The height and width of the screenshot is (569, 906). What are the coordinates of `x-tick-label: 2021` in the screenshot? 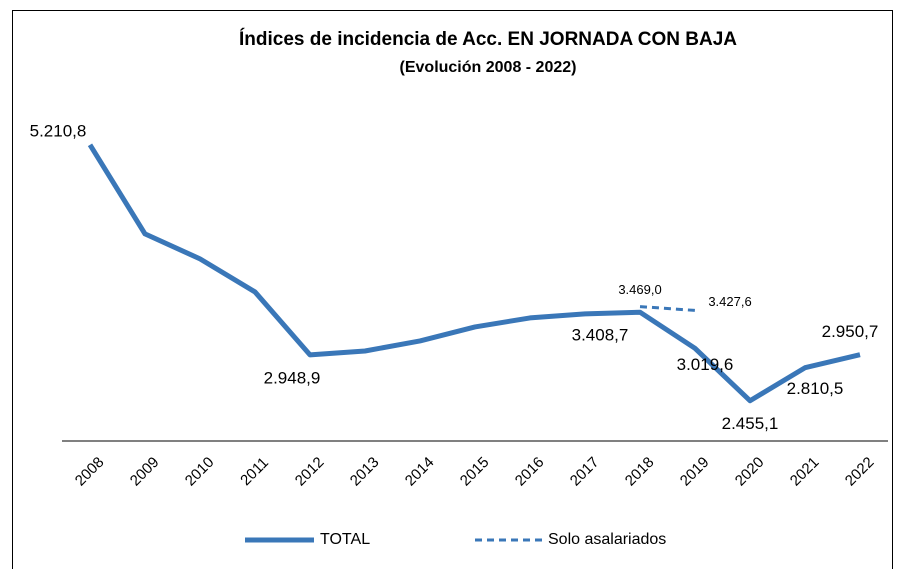 It's located at (805, 472).